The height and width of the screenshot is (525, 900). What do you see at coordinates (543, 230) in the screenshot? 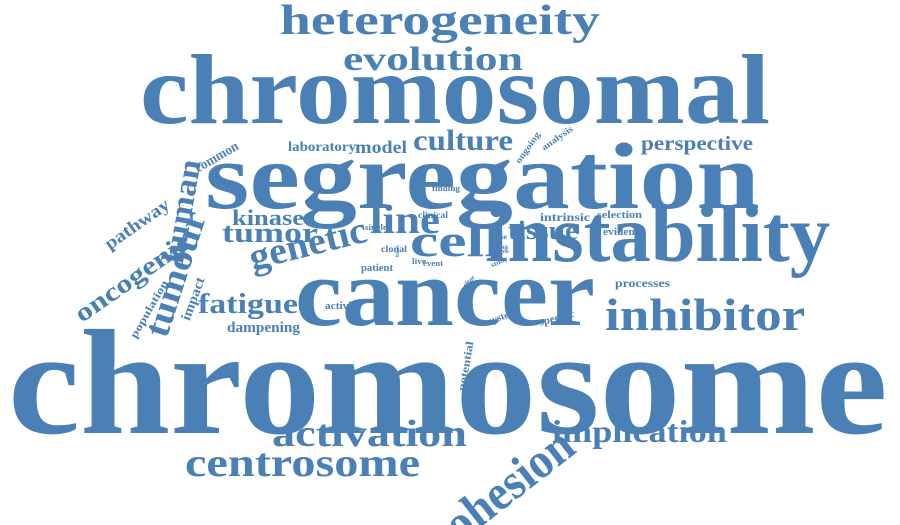
I see `word-tissue: tissue` at bounding box center [543, 230].